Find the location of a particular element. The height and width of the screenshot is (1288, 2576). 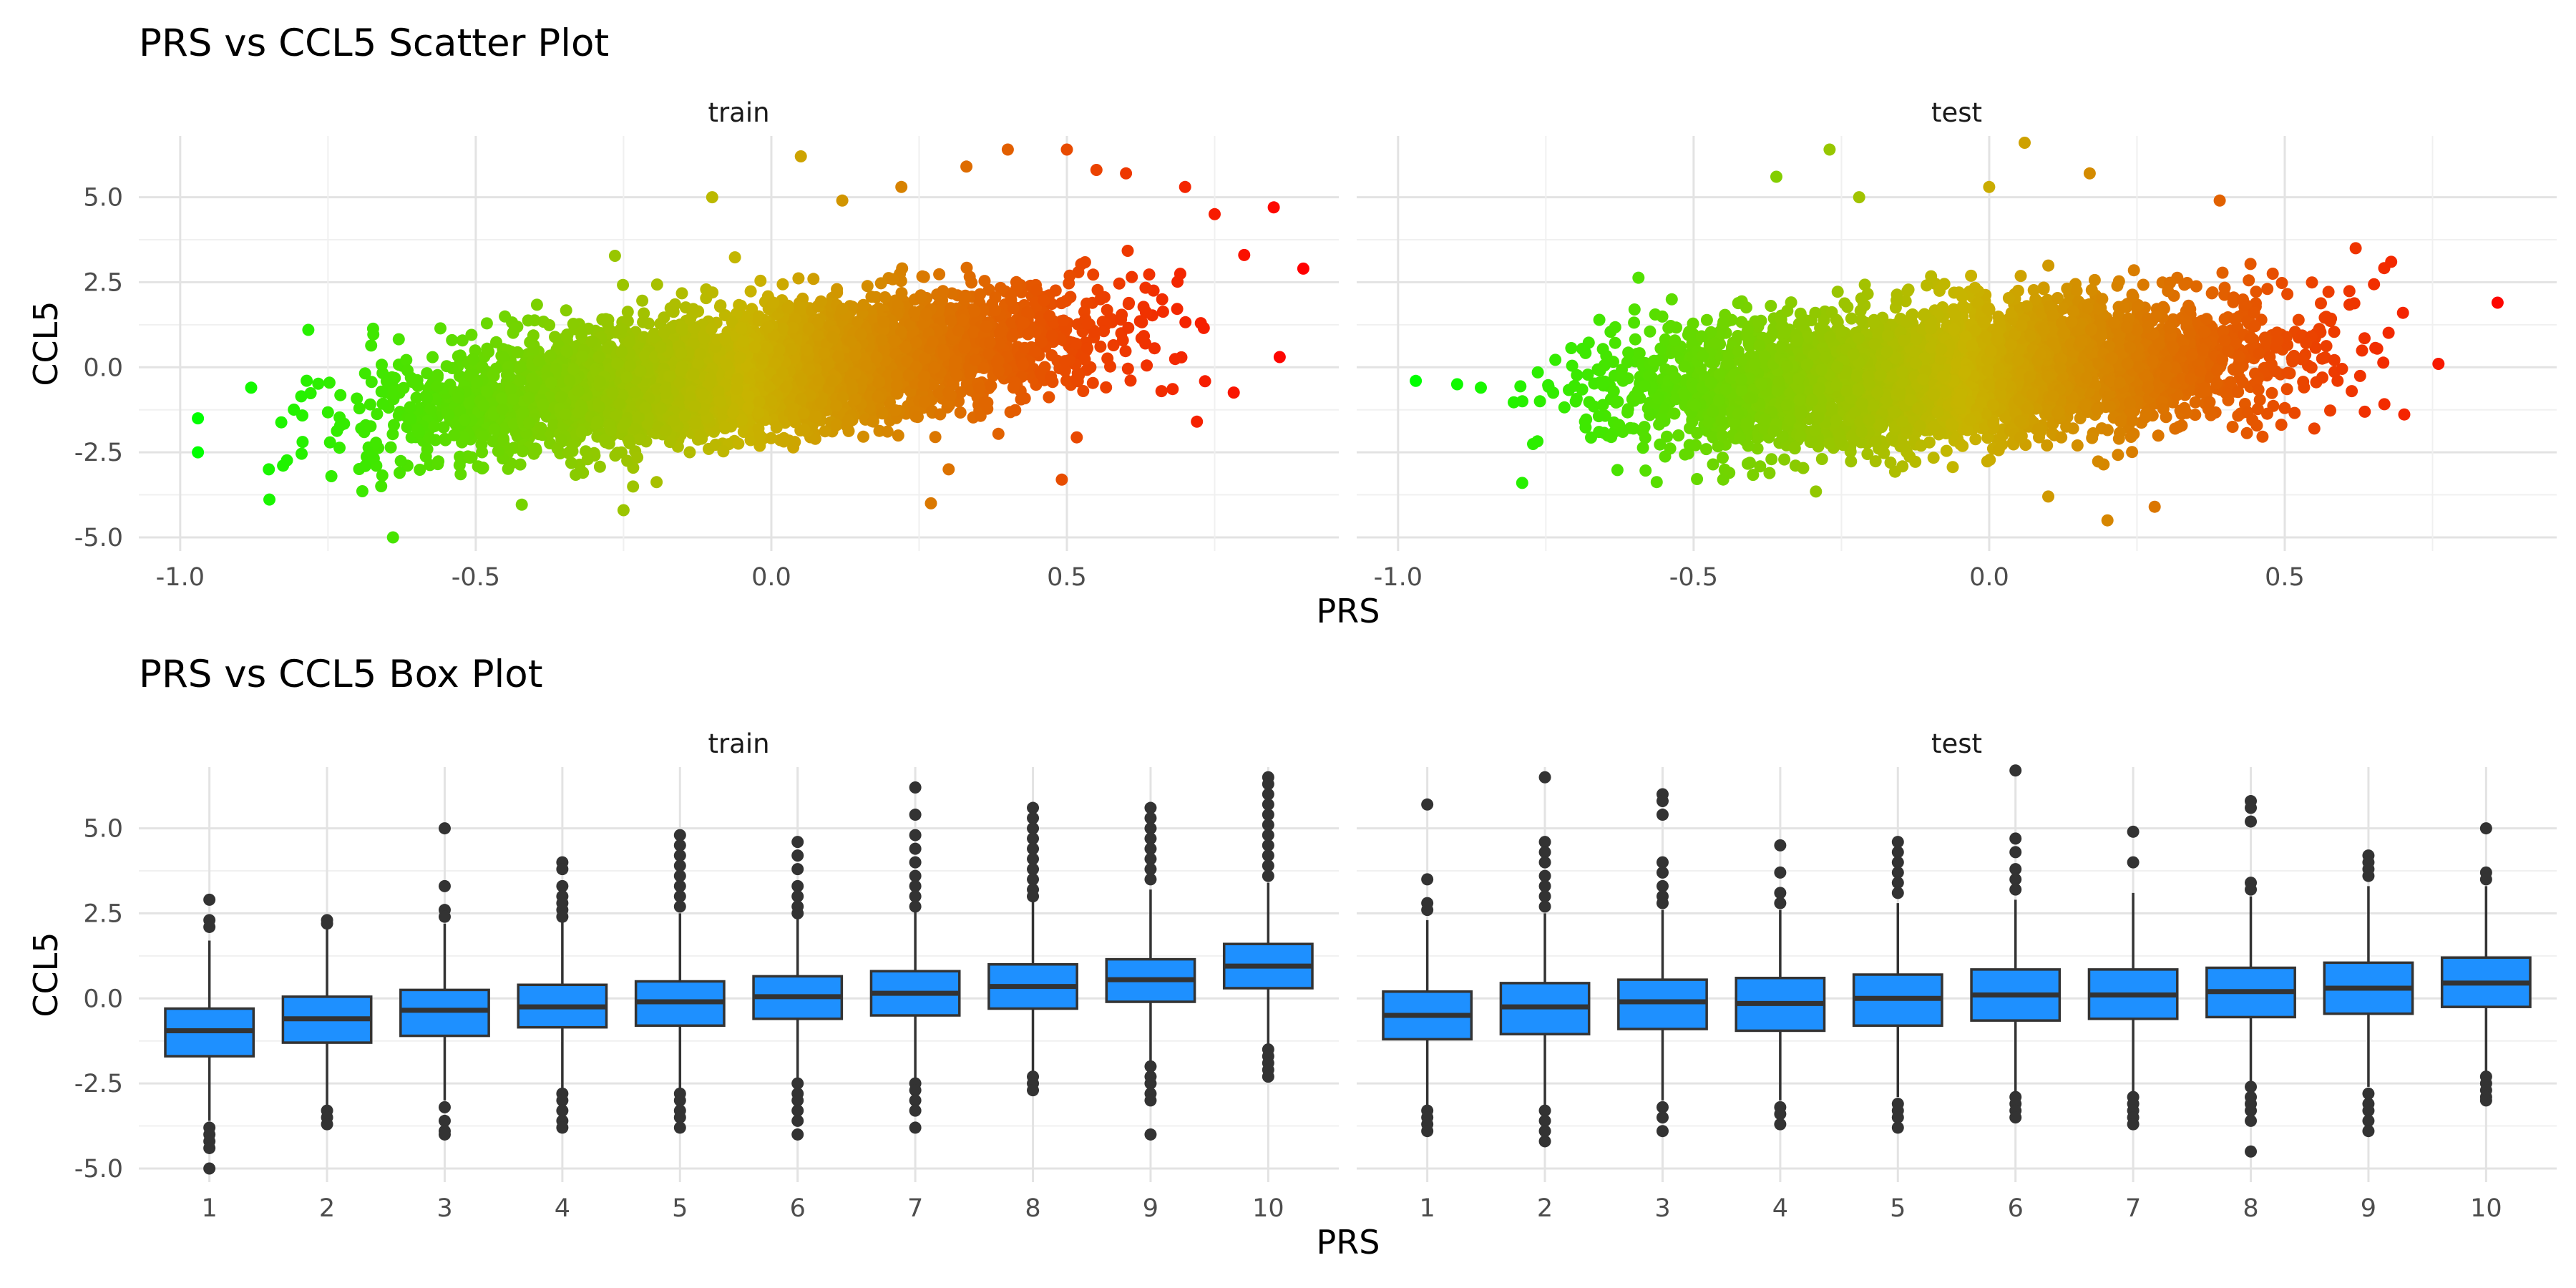

scatter-y-tick-label: 0.0 is located at coordinates (103, 367).